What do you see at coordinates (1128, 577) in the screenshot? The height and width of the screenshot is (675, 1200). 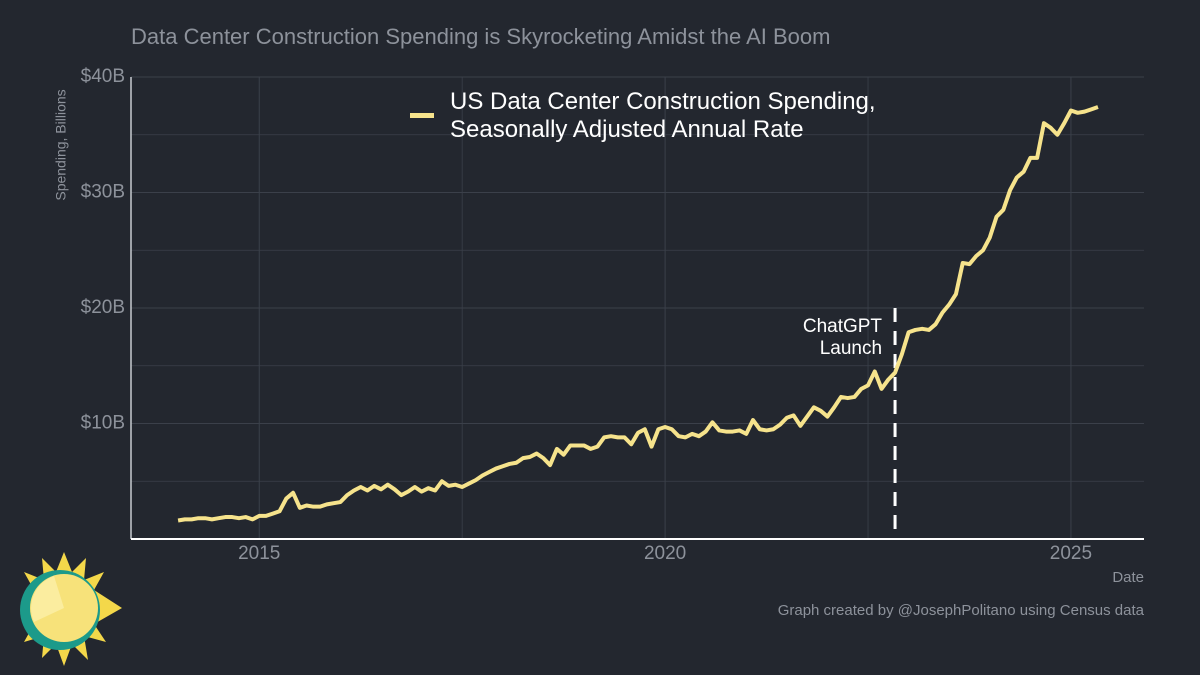 I see `x-axis-label: Date` at bounding box center [1128, 577].